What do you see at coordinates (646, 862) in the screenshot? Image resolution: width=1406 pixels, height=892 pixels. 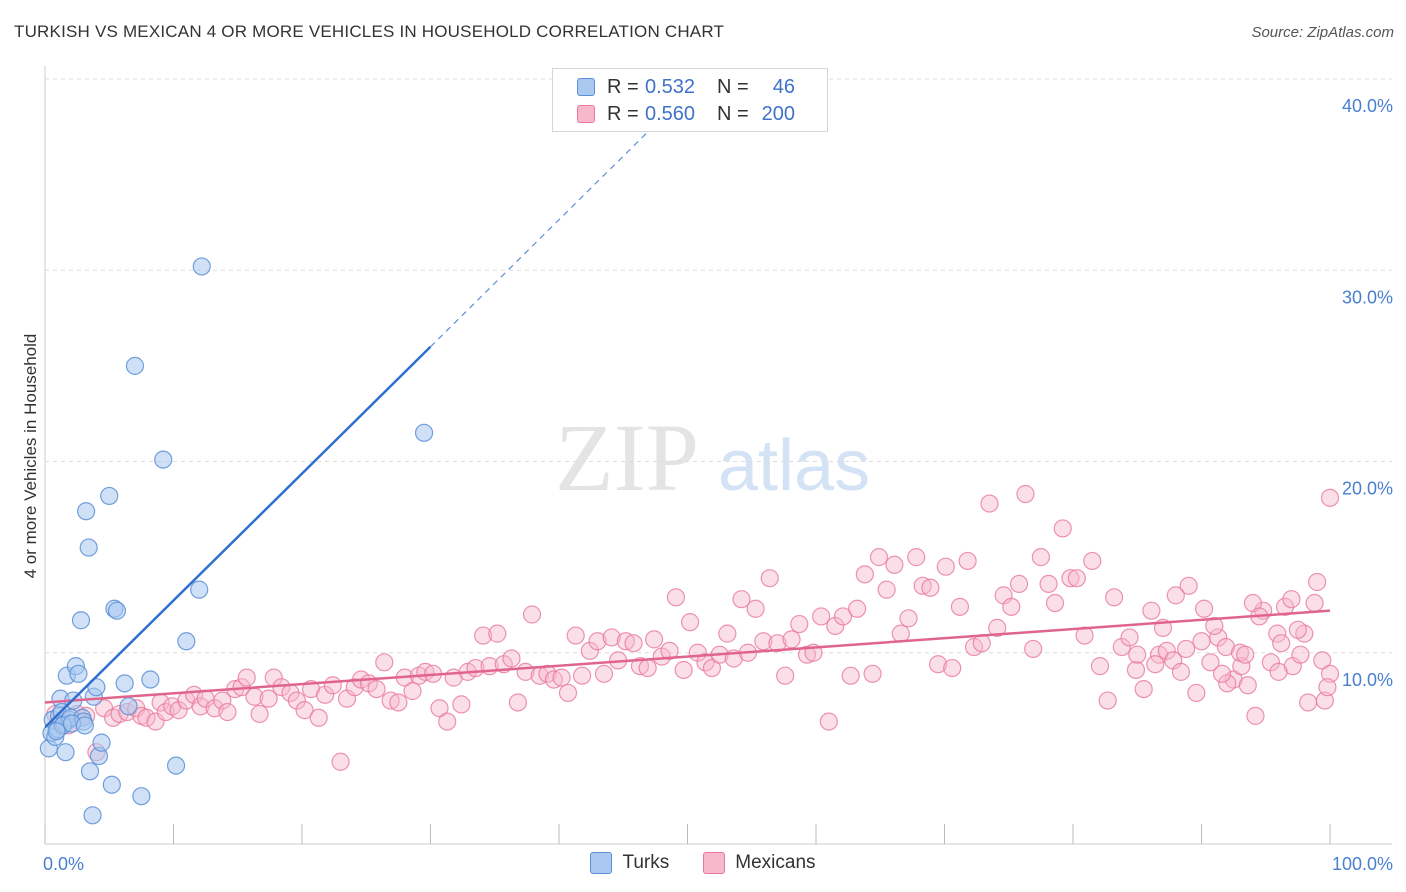 I see `legend-label-turks: Turks` at bounding box center [646, 862].